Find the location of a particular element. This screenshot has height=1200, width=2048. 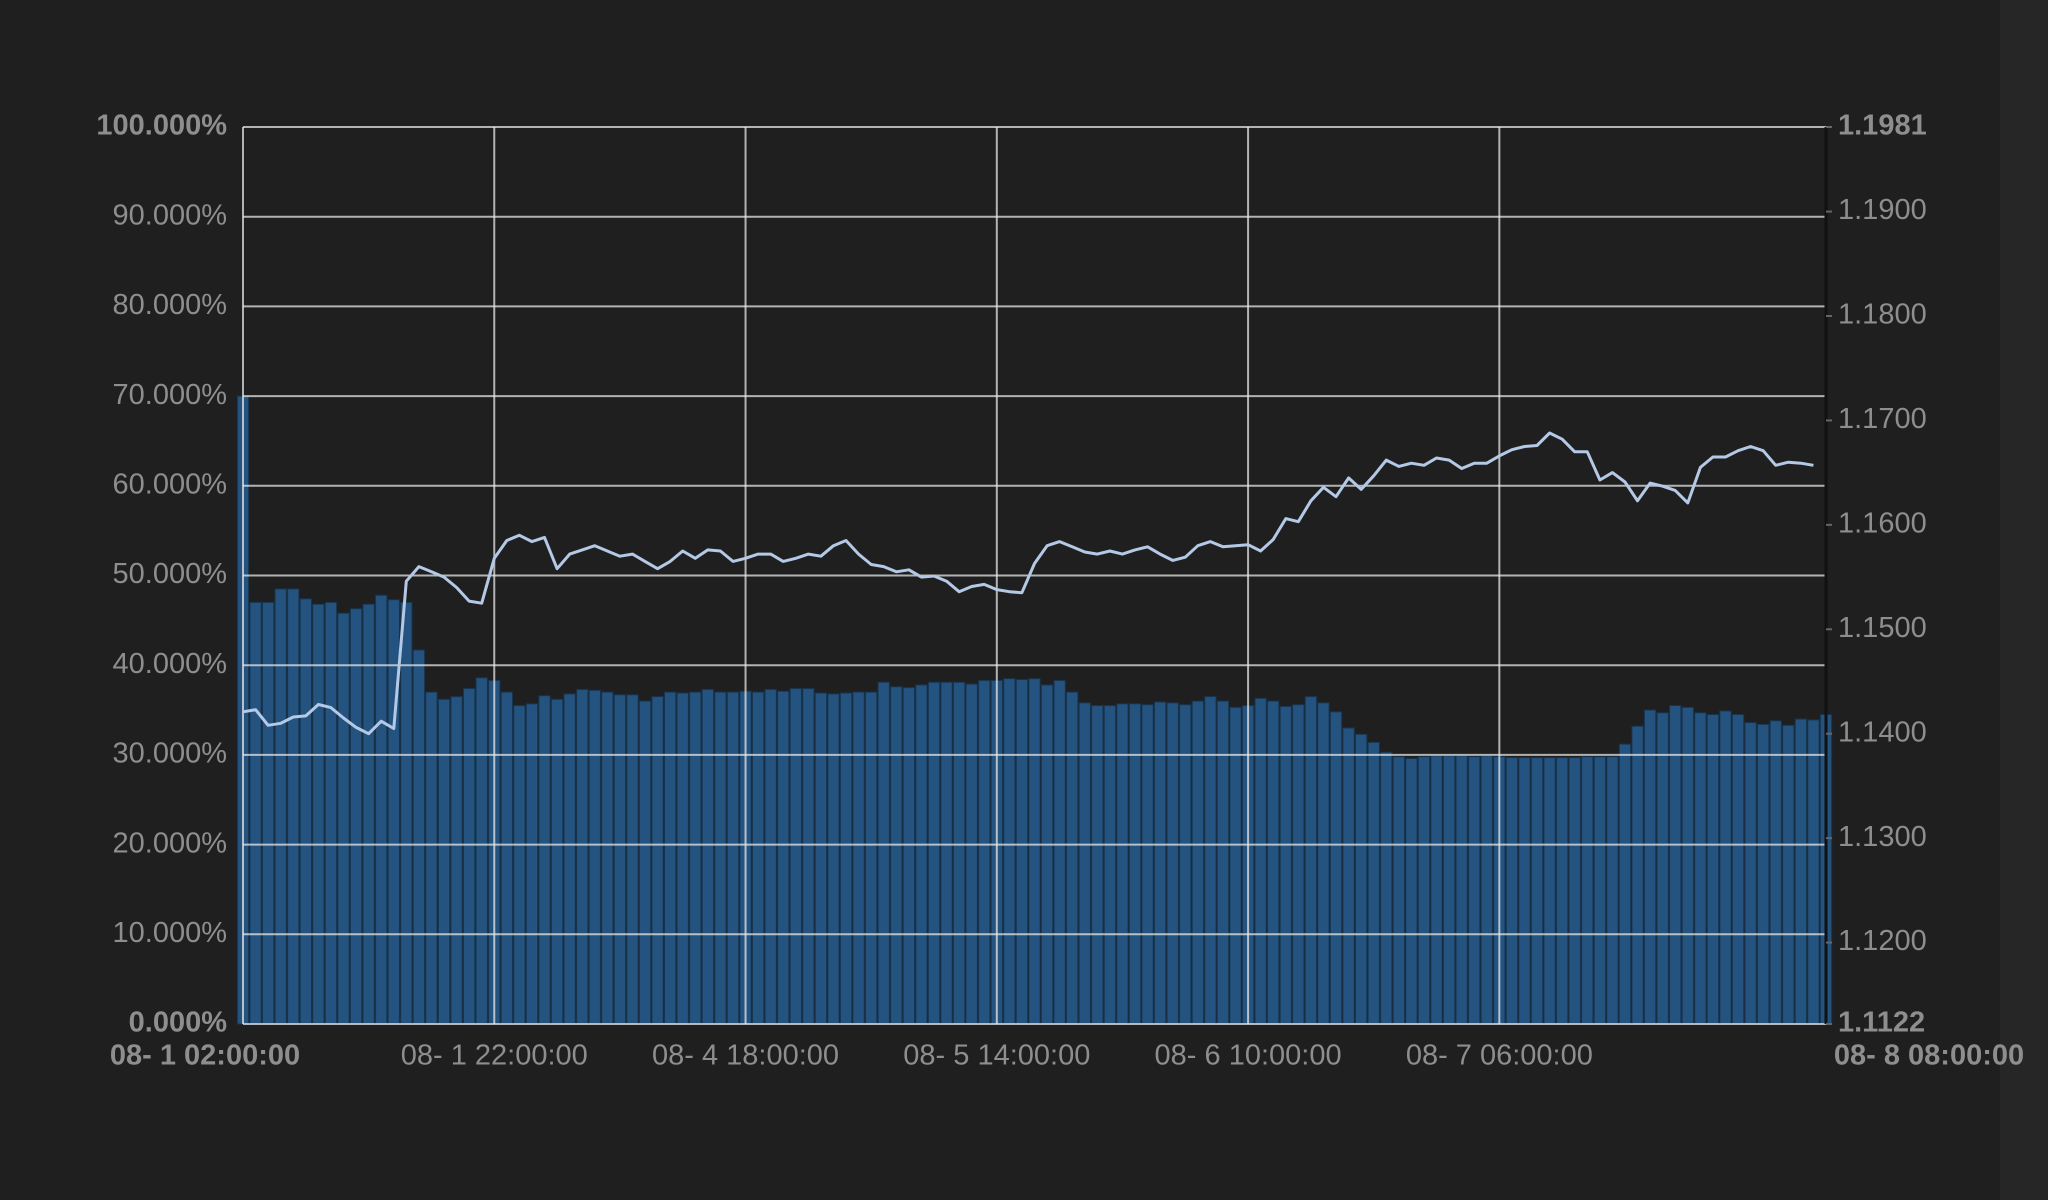

y2-tick-label: 1.1300 is located at coordinates (1882, 837).